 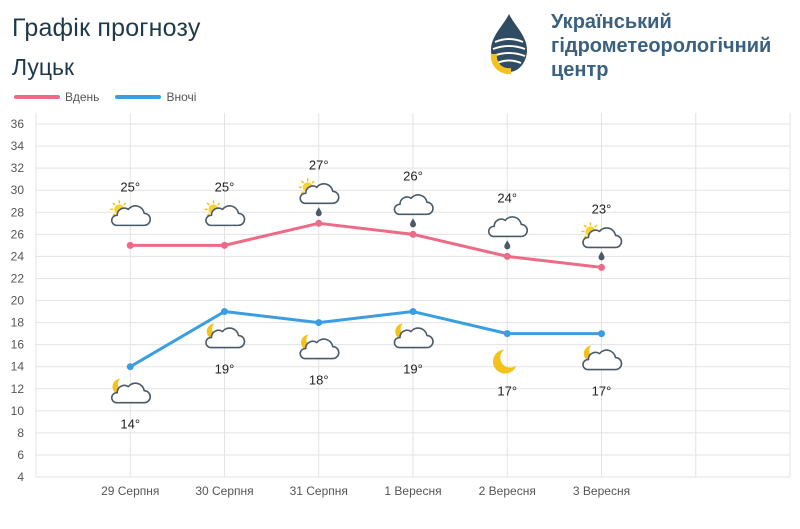 What do you see at coordinates (18, 168) in the screenshot?
I see `y-tick-label: 32` at bounding box center [18, 168].